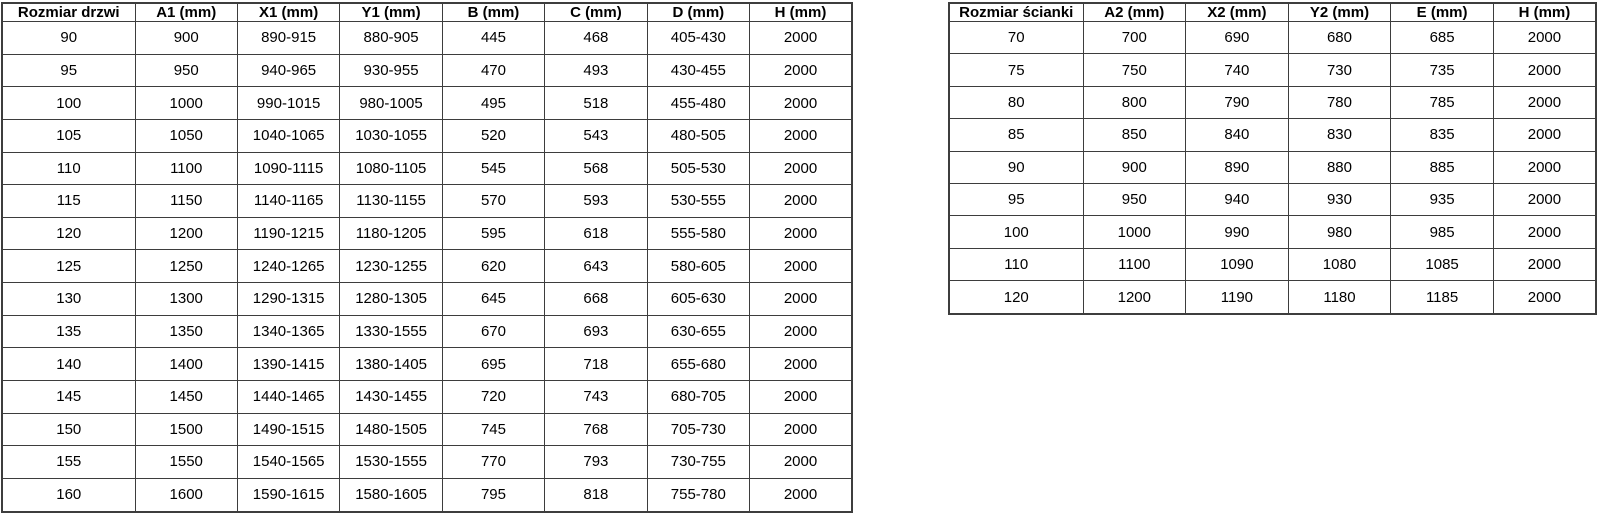  I want to click on table-cell: 100, so click(1016, 232).